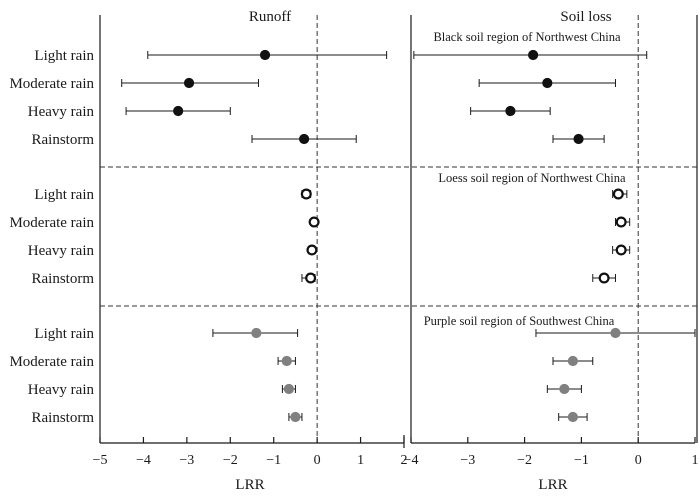  I want to click on region-label: Loess soil region of Northwest China, so click(532, 178).